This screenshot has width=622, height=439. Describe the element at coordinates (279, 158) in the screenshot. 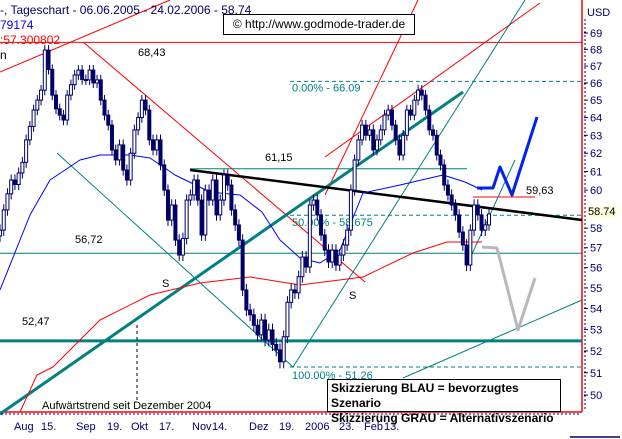

I see `level-label-61: 61,15` at that location.